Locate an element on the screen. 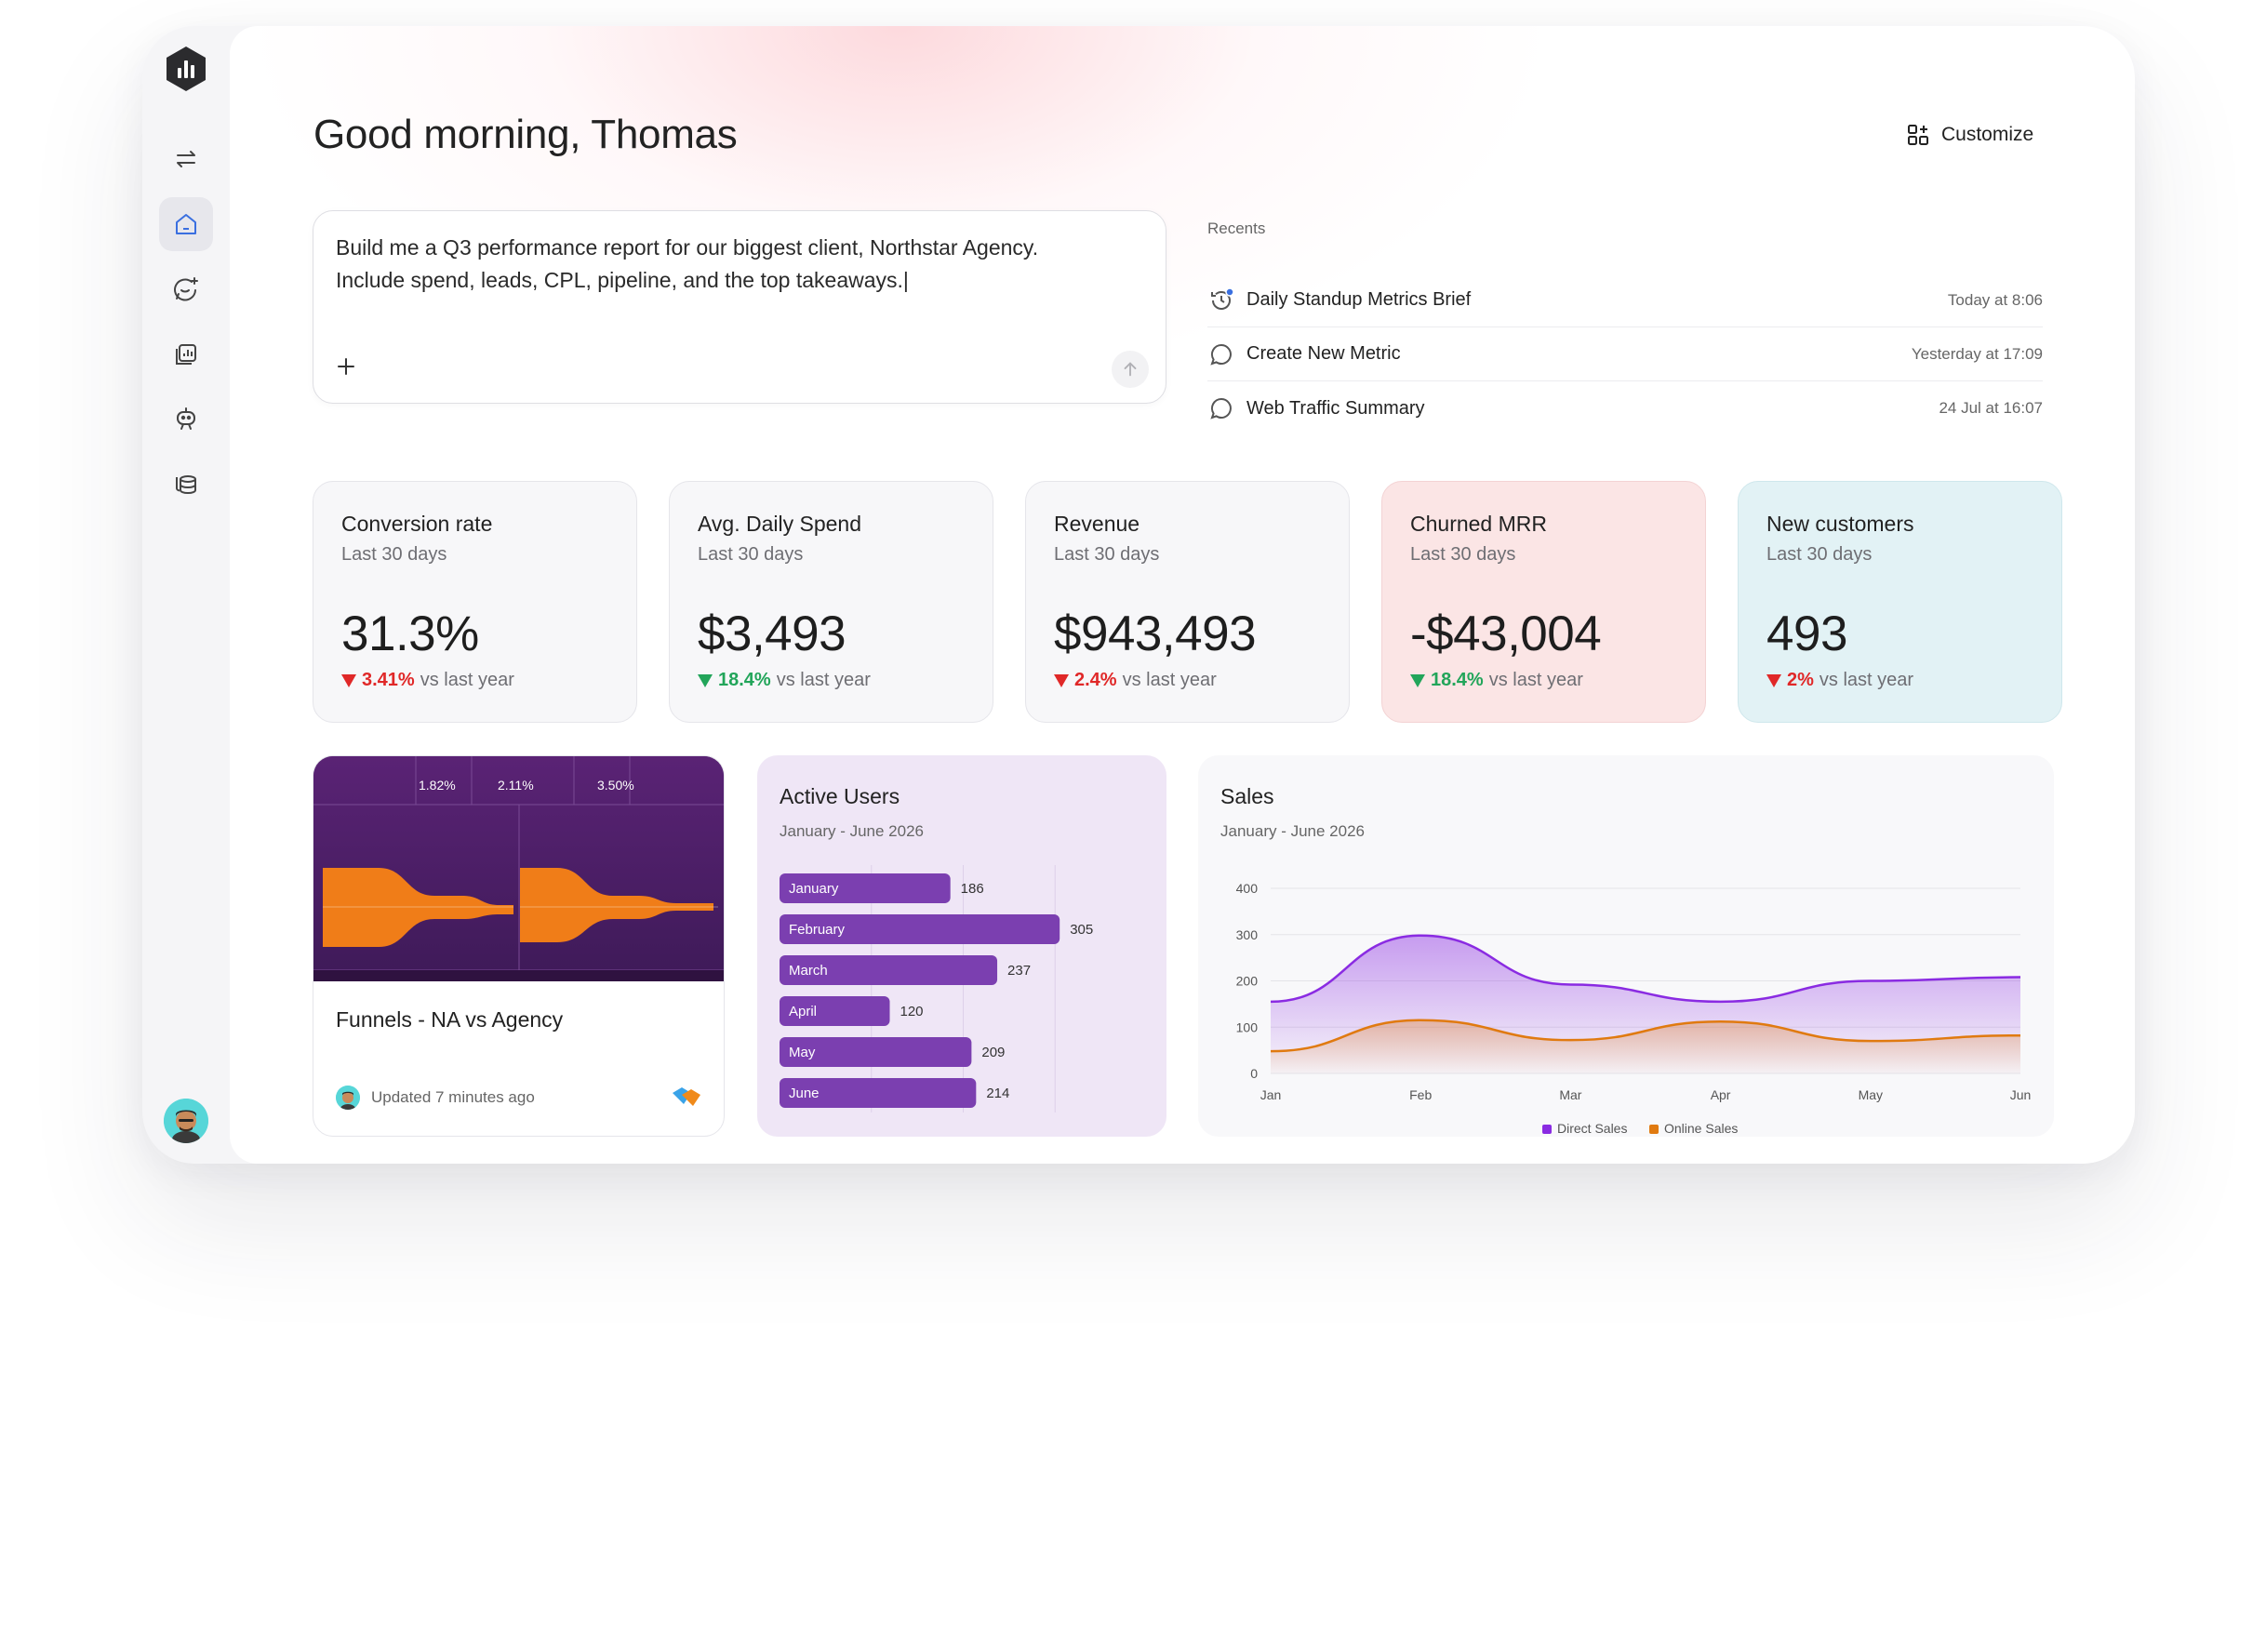 The width and height of the screenshot is (2266, 1652). bar-label: May is located at coordinates (803, 1052).